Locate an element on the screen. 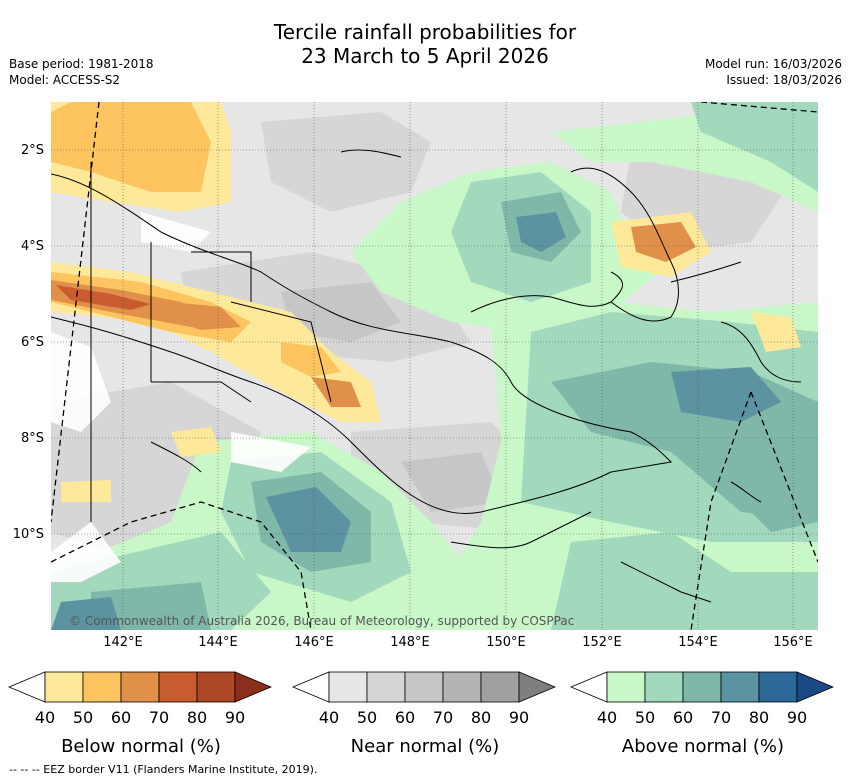 The width and height of the screenshot is (850, 781). lat-label: 2°S is located at coordinates (32, 150).